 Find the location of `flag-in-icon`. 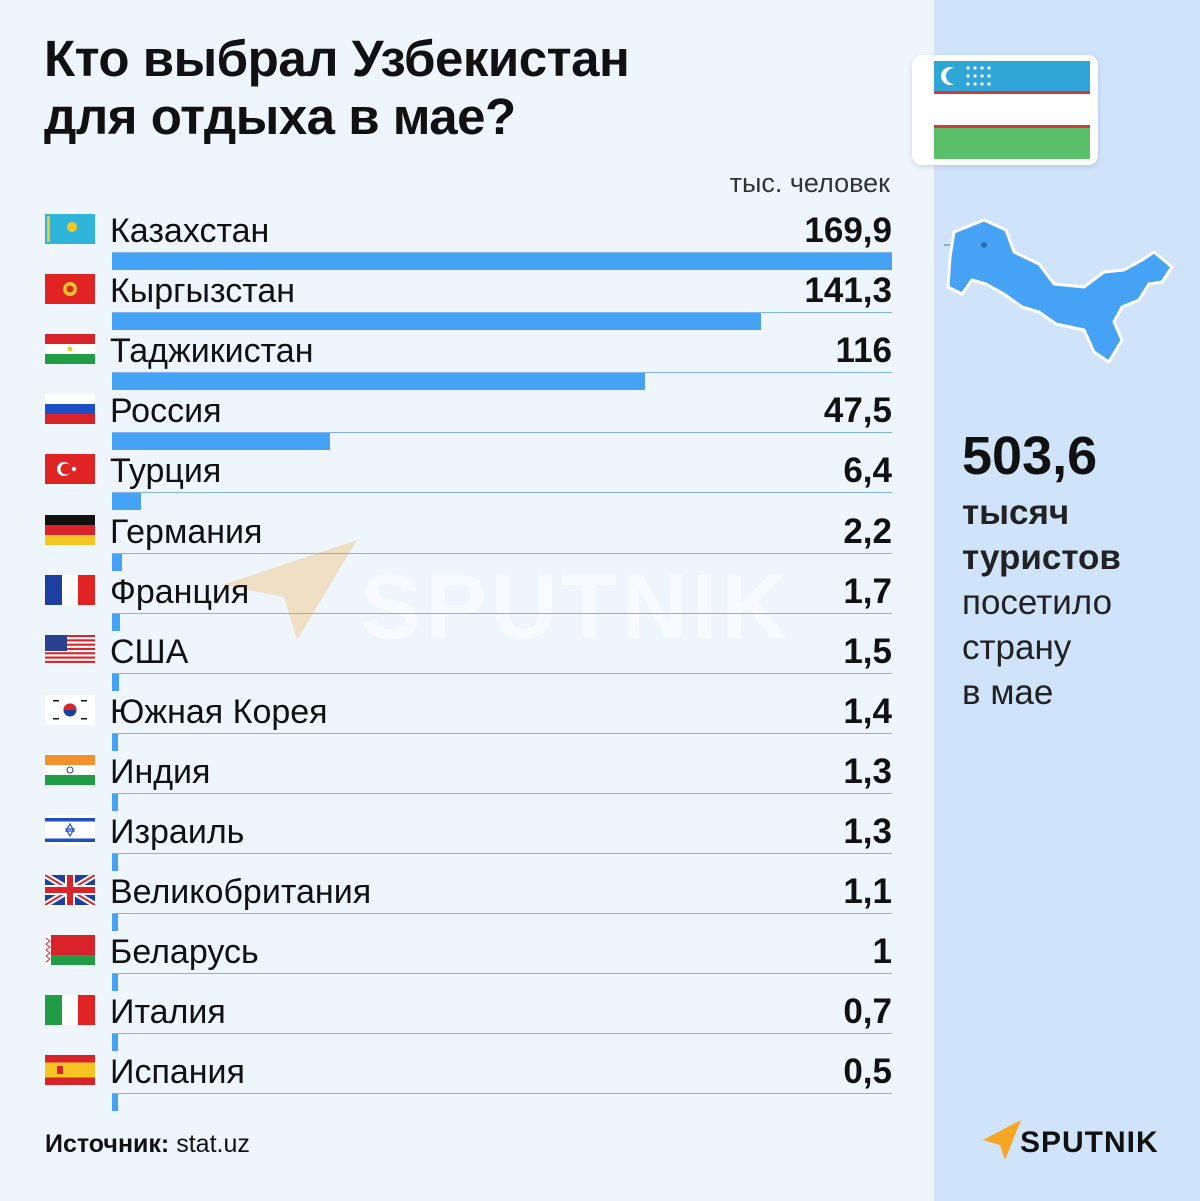

flag-in-icon is located at coordinates (70, 769).